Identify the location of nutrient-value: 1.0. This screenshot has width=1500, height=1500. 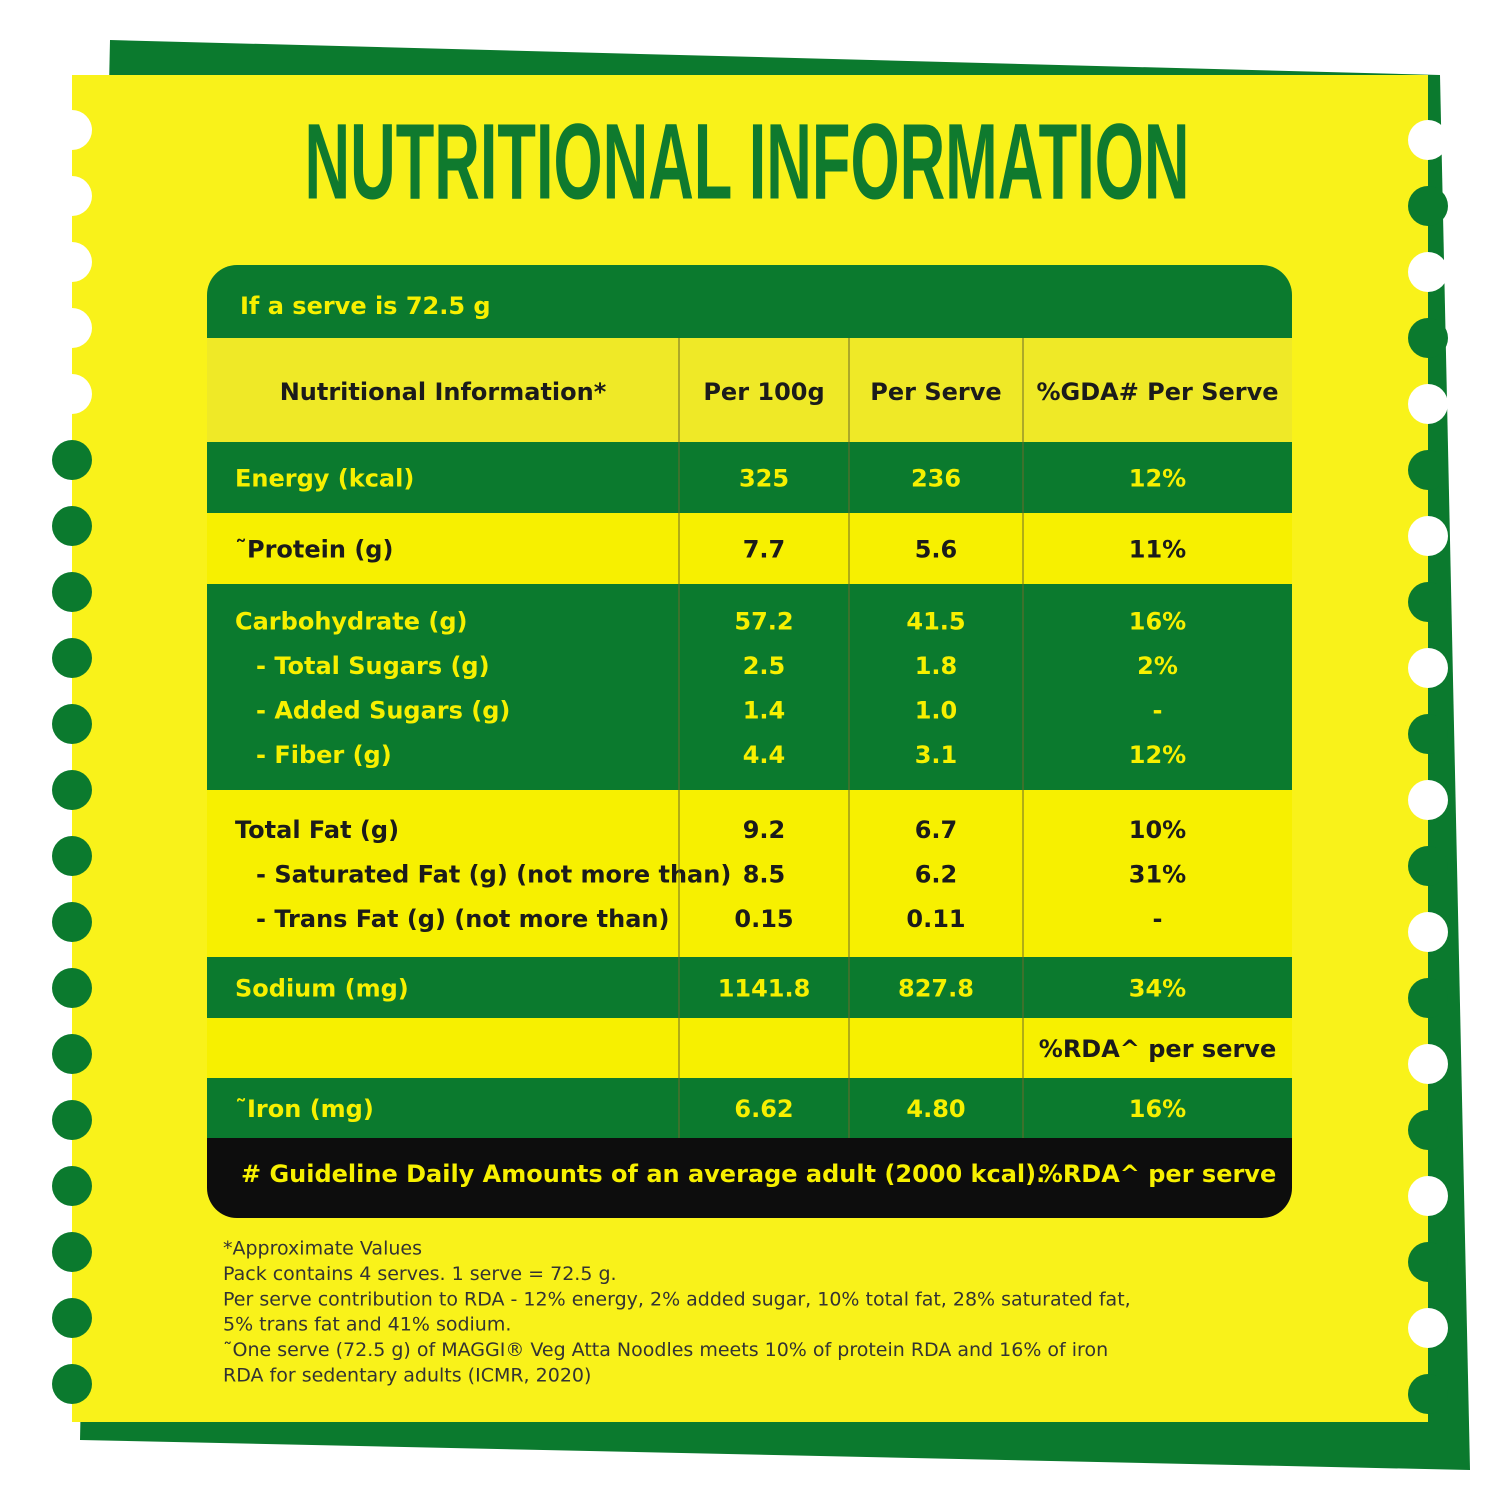
(936, 710).